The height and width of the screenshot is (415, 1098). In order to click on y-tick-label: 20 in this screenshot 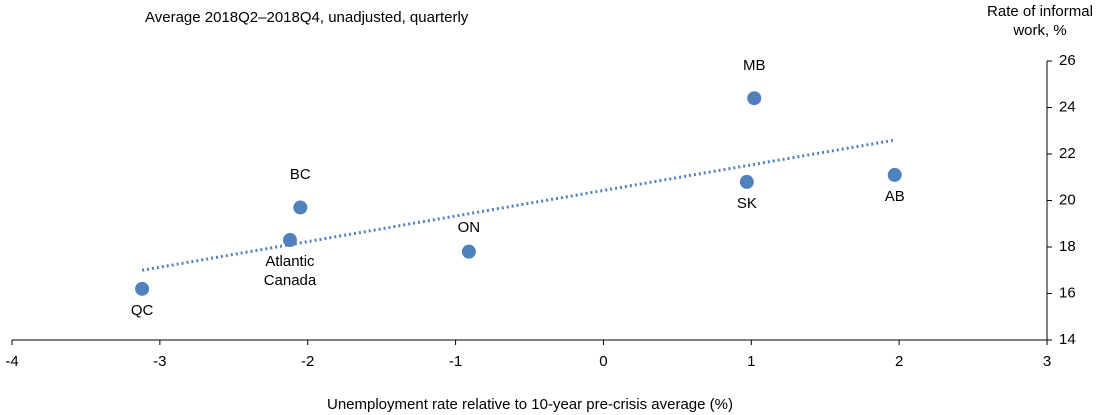, I will do `click(1067, 199)`.